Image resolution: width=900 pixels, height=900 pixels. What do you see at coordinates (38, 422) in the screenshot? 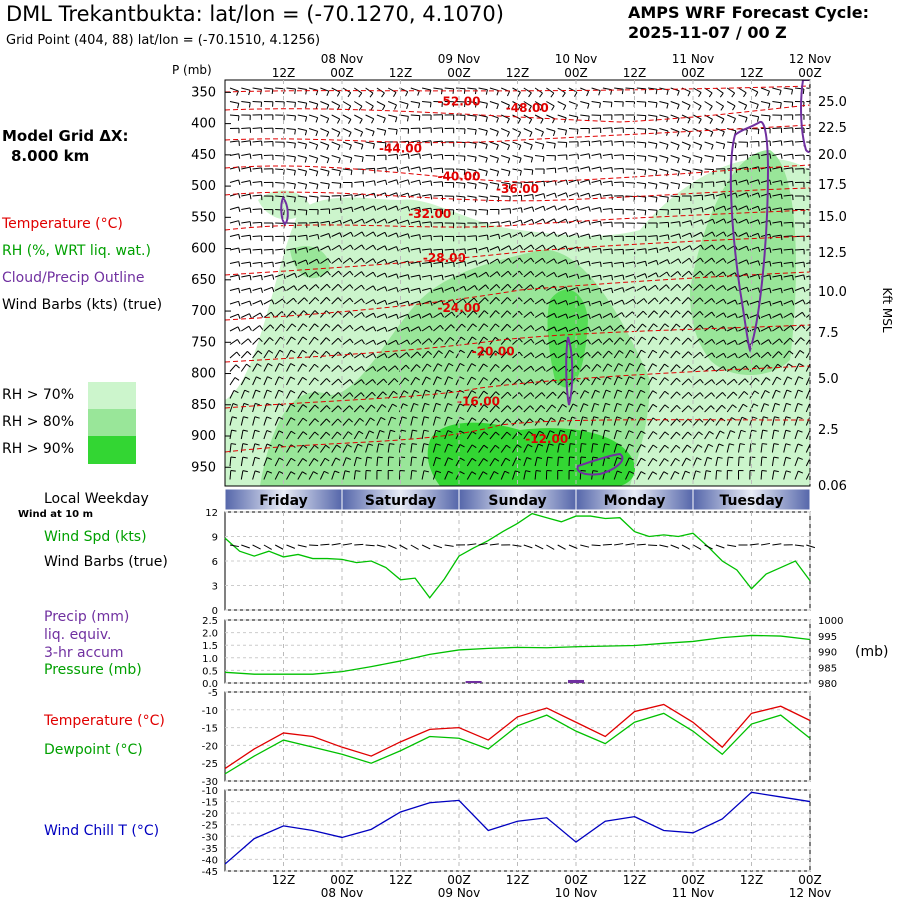
I see `legend-rh80: RH > 80%` at bounding box center [38, 422].